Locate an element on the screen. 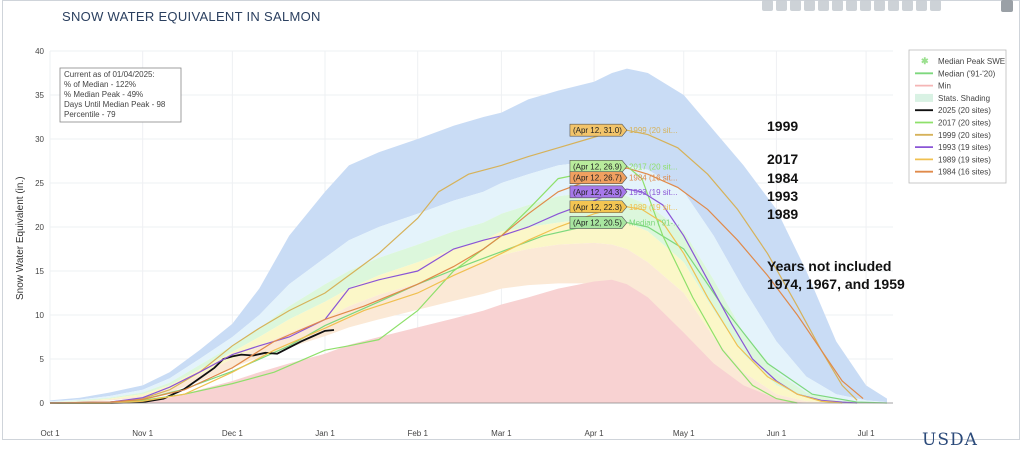  legend-frame is located at coordinates (957, 116).